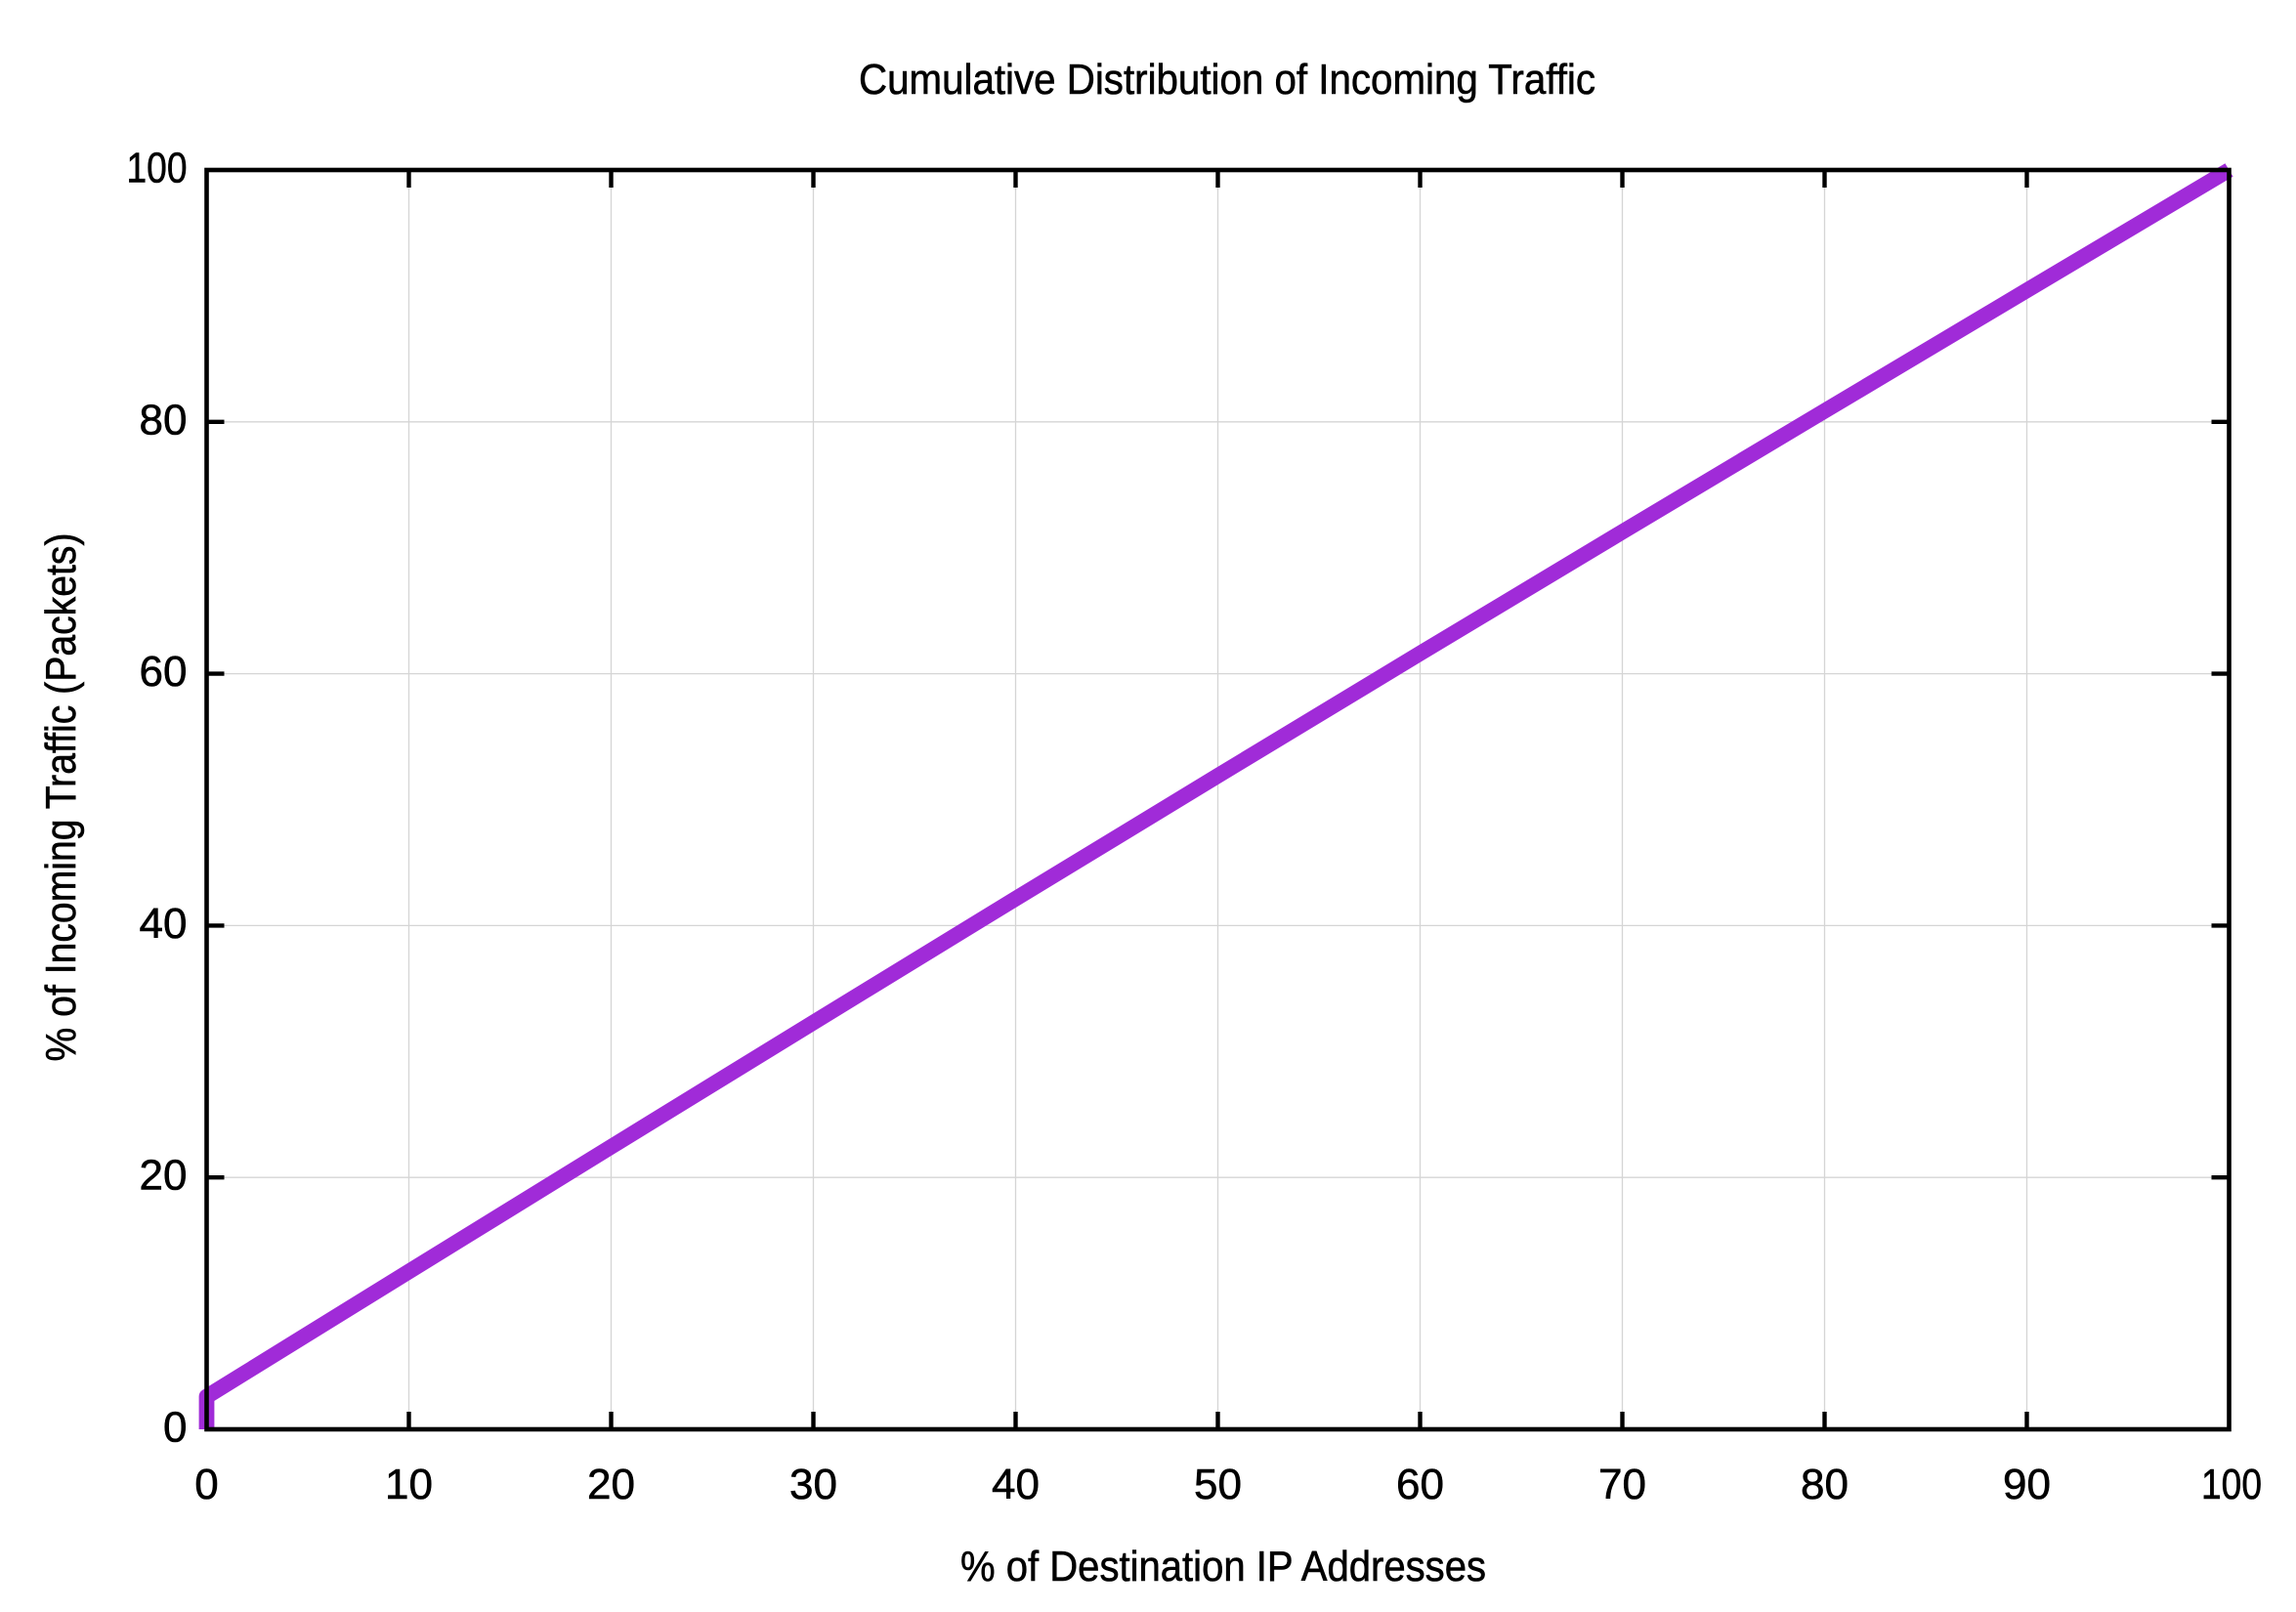 The image size is (2296, 1612). I want to click on svg-text: 30, so click(813, 1484).